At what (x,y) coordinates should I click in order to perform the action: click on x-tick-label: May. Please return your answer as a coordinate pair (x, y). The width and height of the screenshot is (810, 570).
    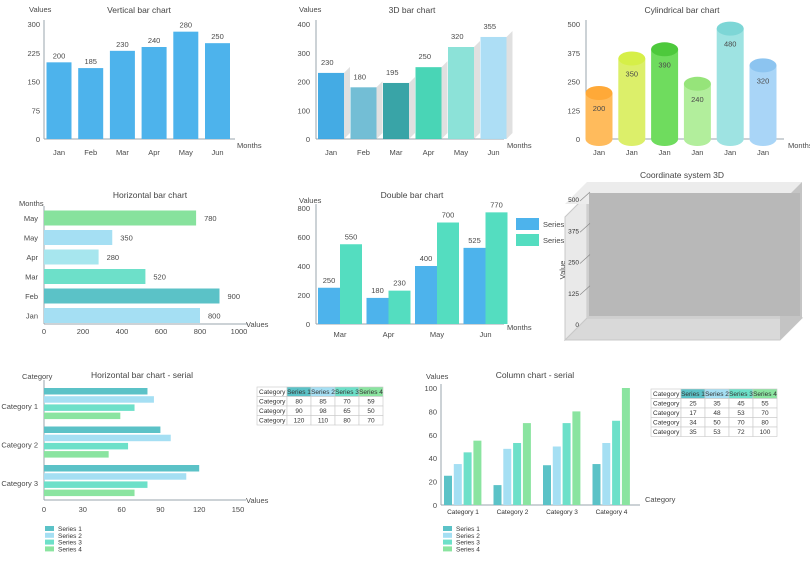
    Looking at the image, I should click on (186, 152).